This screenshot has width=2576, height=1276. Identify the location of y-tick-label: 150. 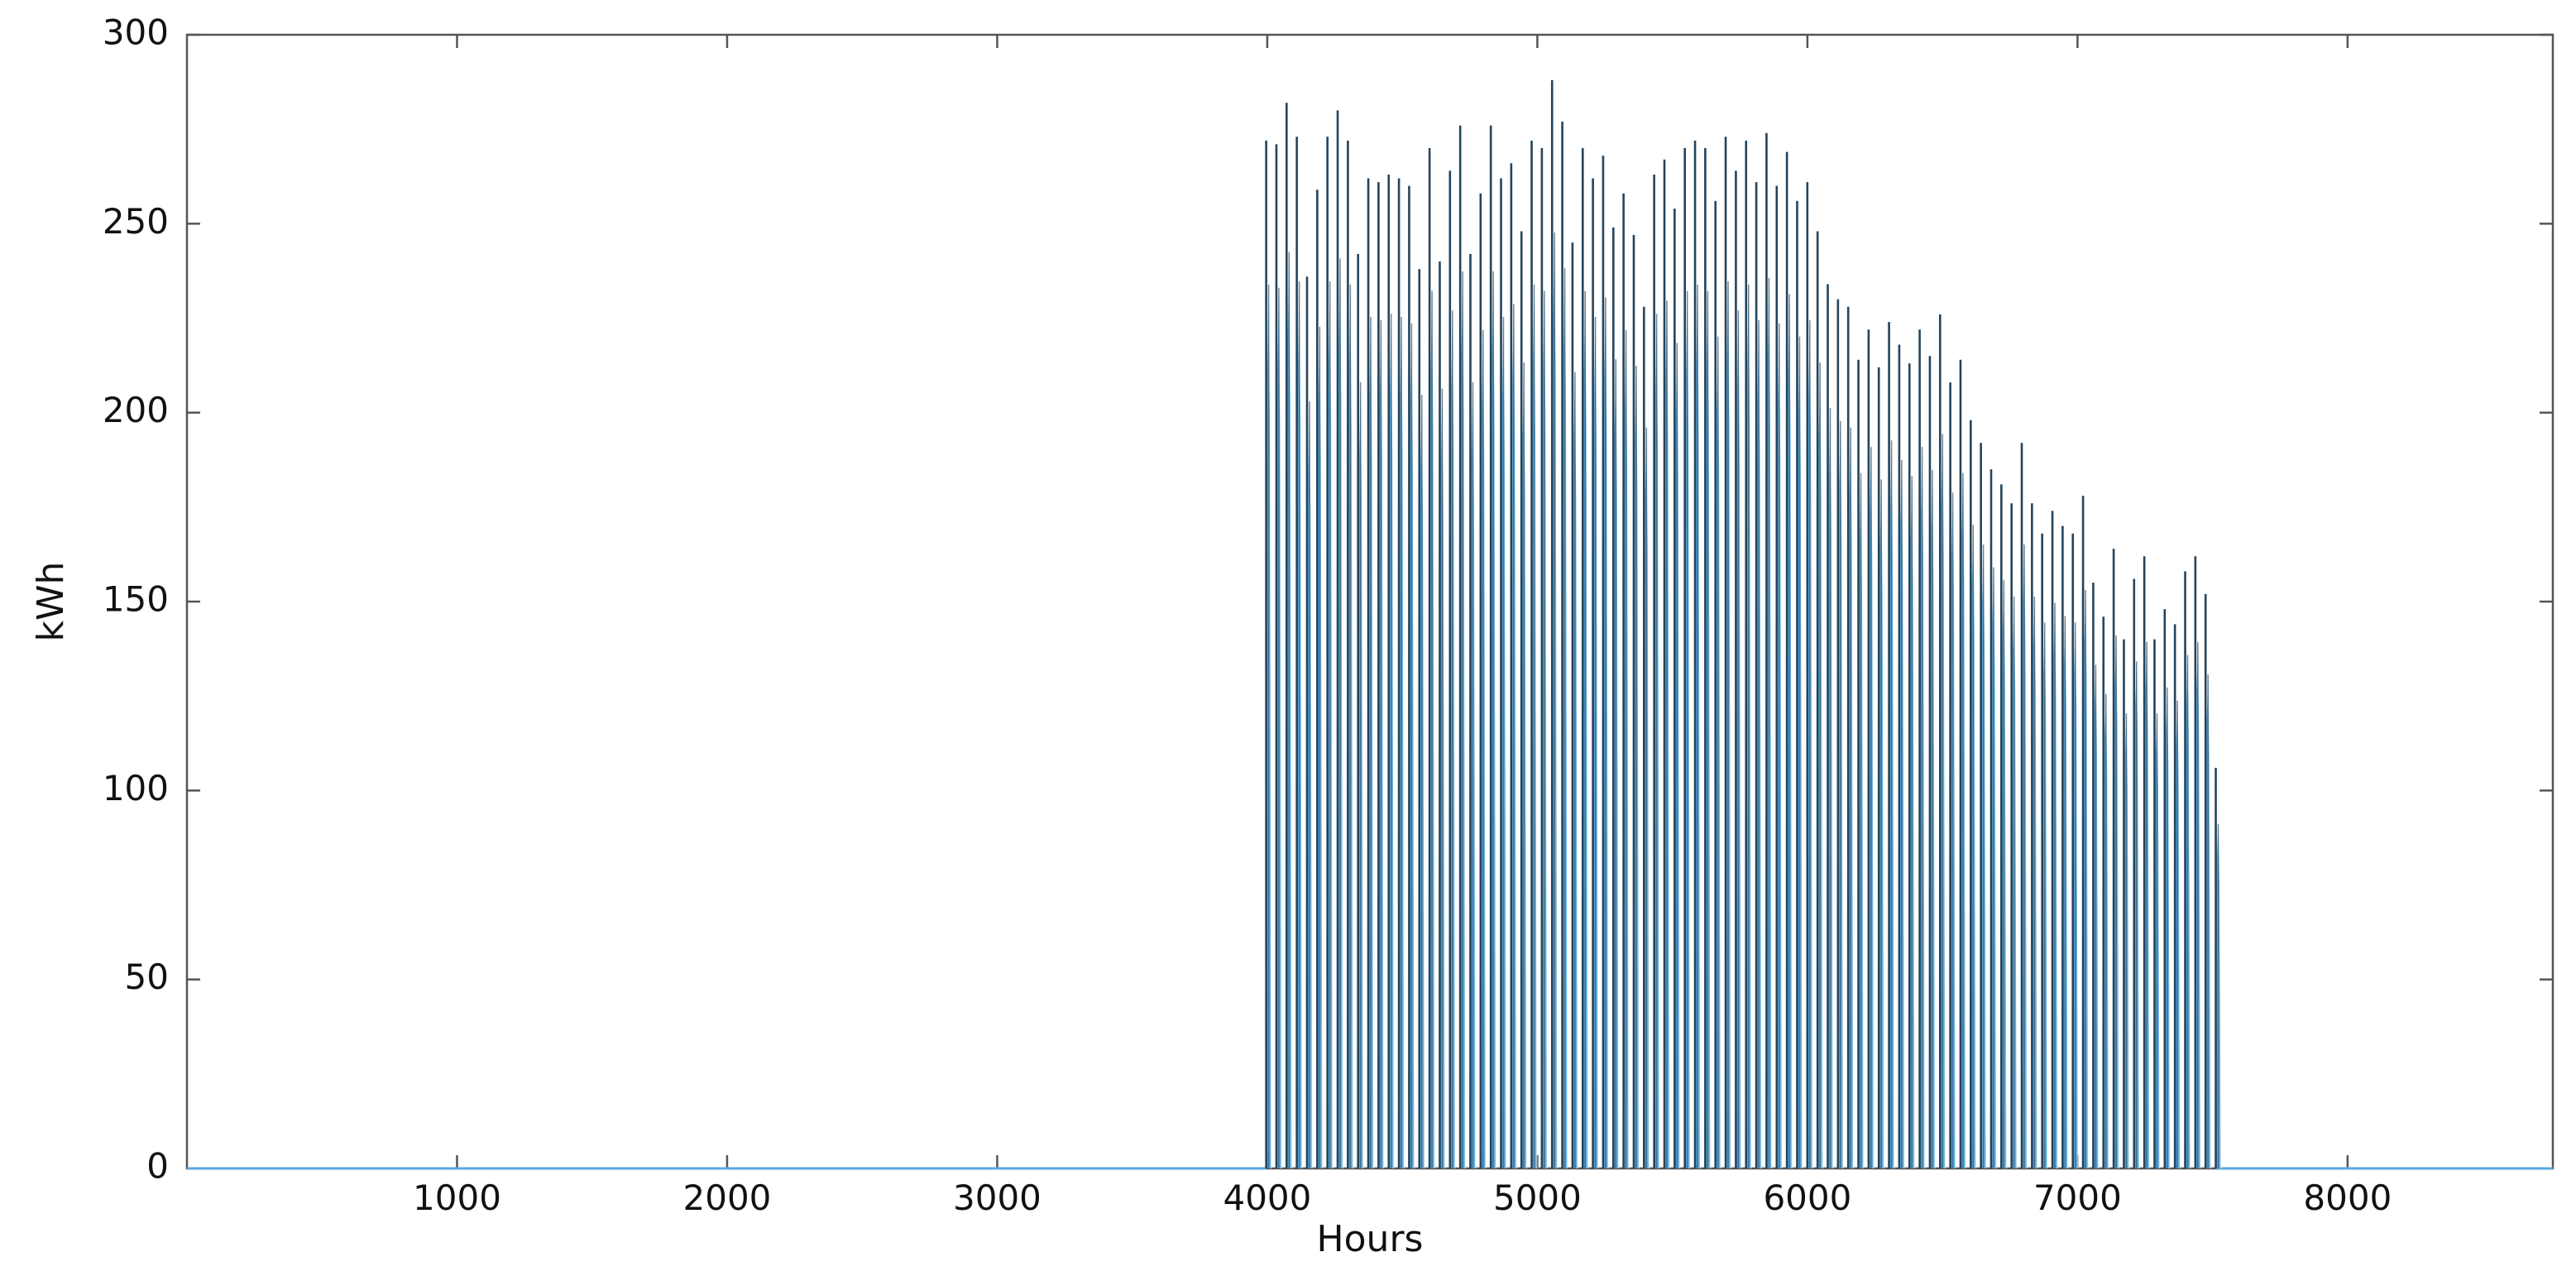
(136, 599).